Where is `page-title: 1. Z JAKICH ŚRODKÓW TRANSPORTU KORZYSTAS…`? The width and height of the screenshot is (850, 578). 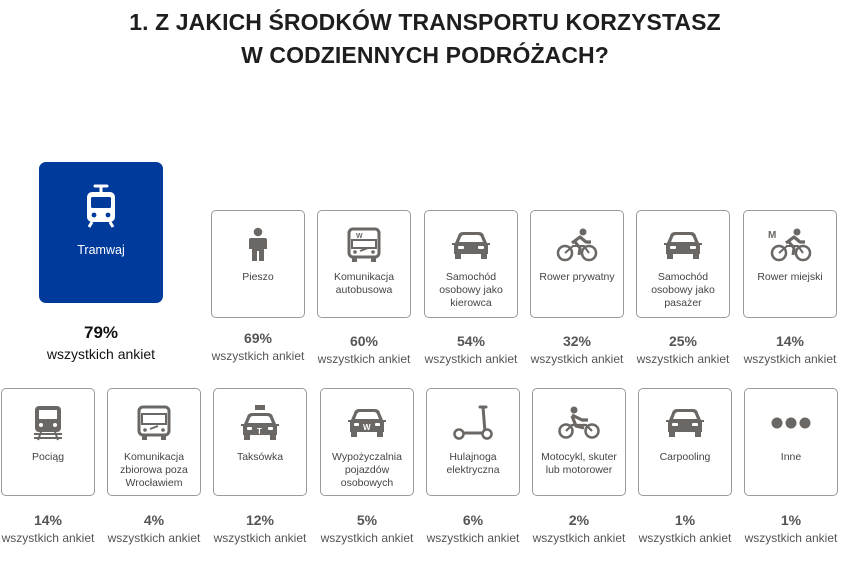 page-title: 1. Z JAKICH ŚRODKÓW TRANSPORTU KORZYSTAS… is located at coordinates (425, 39).